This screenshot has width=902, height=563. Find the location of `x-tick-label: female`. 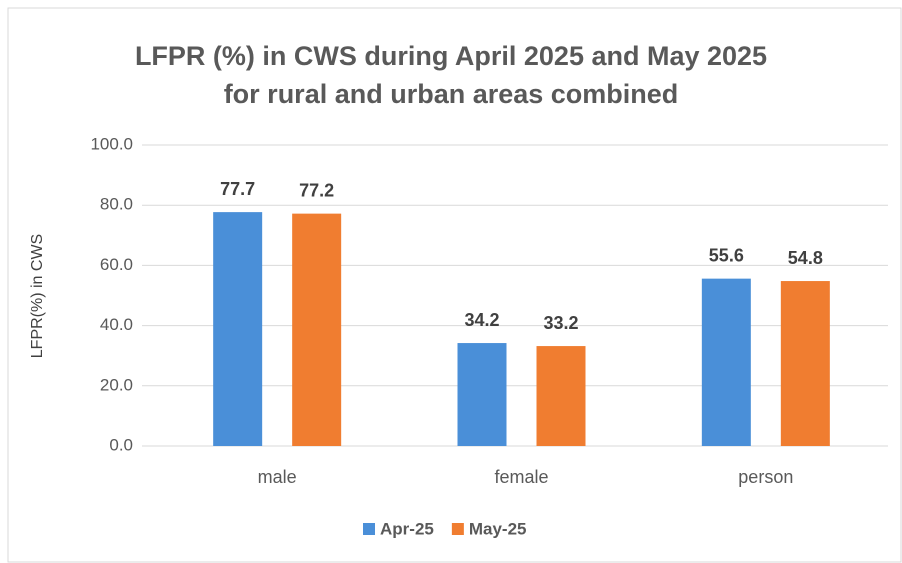

x-tick-label: female is located at coordinates (521, 477).